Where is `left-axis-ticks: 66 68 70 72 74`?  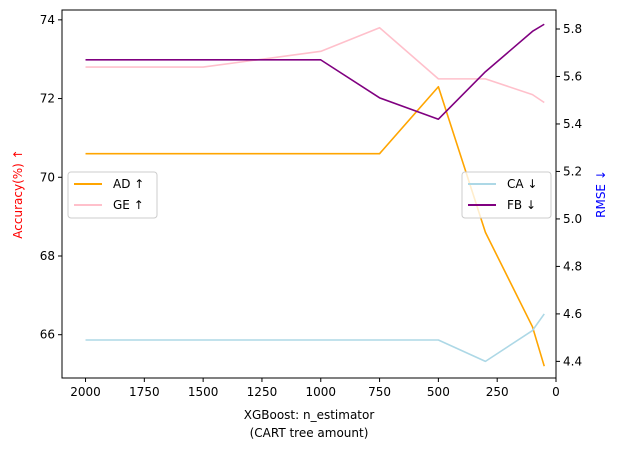
left-axis-ticks: 66 68 70 72 74 is located at coordinates (51, 177).